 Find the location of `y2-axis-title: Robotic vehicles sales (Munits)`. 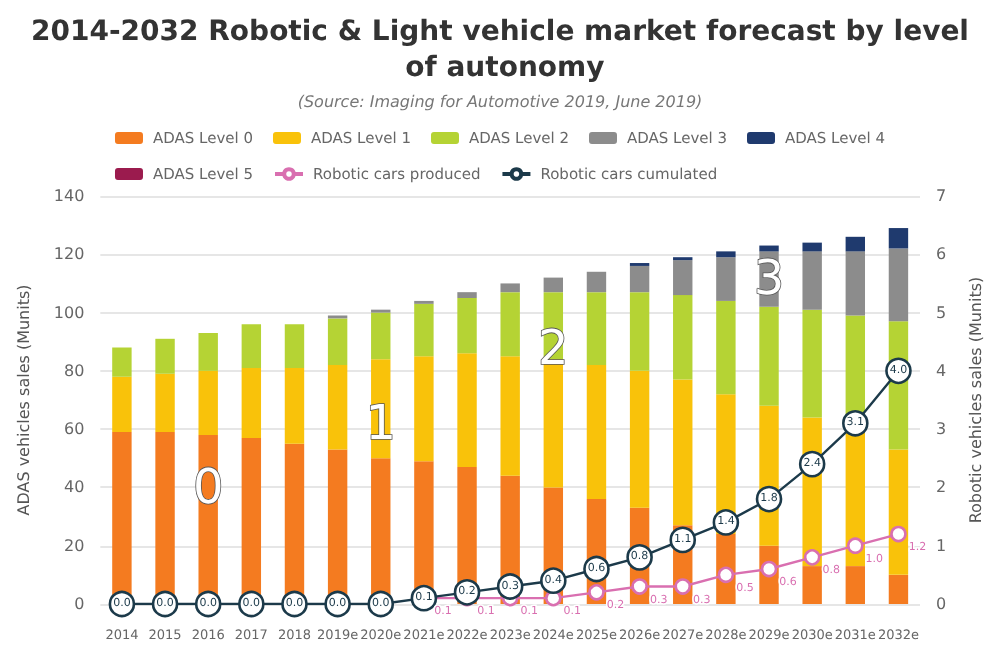

y2-axis-title: Robotic vehicles sales (Munits) is located at coordinates (976, 400).